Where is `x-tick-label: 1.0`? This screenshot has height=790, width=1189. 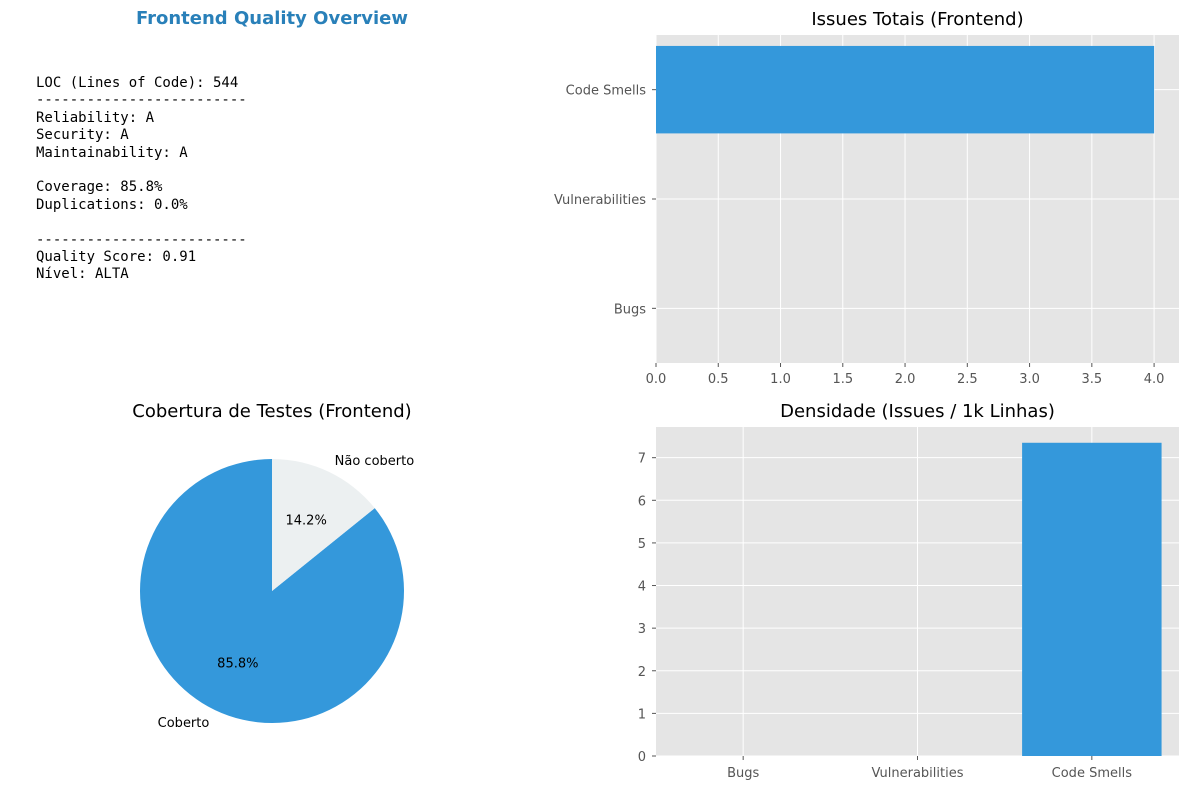
x-tick-label: 1.0 is located at coordinates (780, 379).